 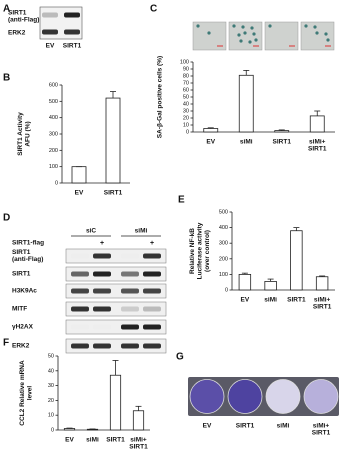 What do you see at coordinates (223, 275) in the screenshot?
I see `y-tick-label: 100` at bounding box center [223, 275].